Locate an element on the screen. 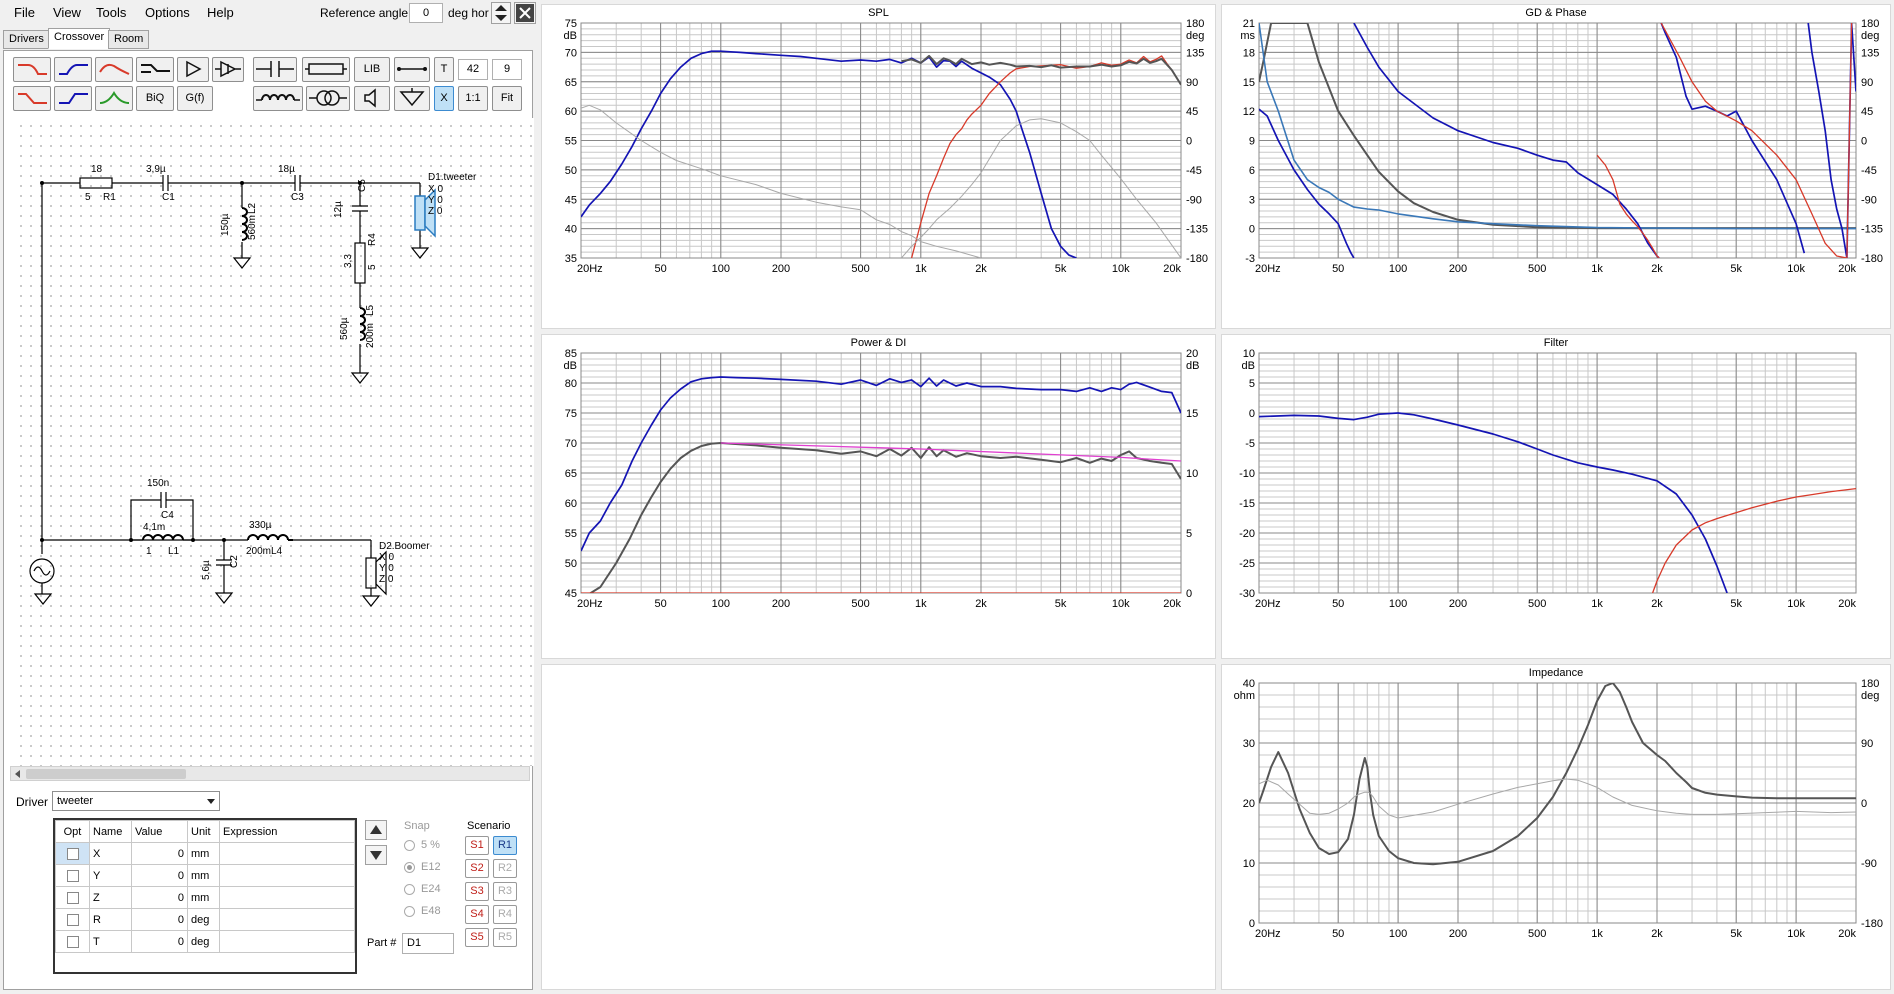  shelf-button is located at coordinates (155, 69).